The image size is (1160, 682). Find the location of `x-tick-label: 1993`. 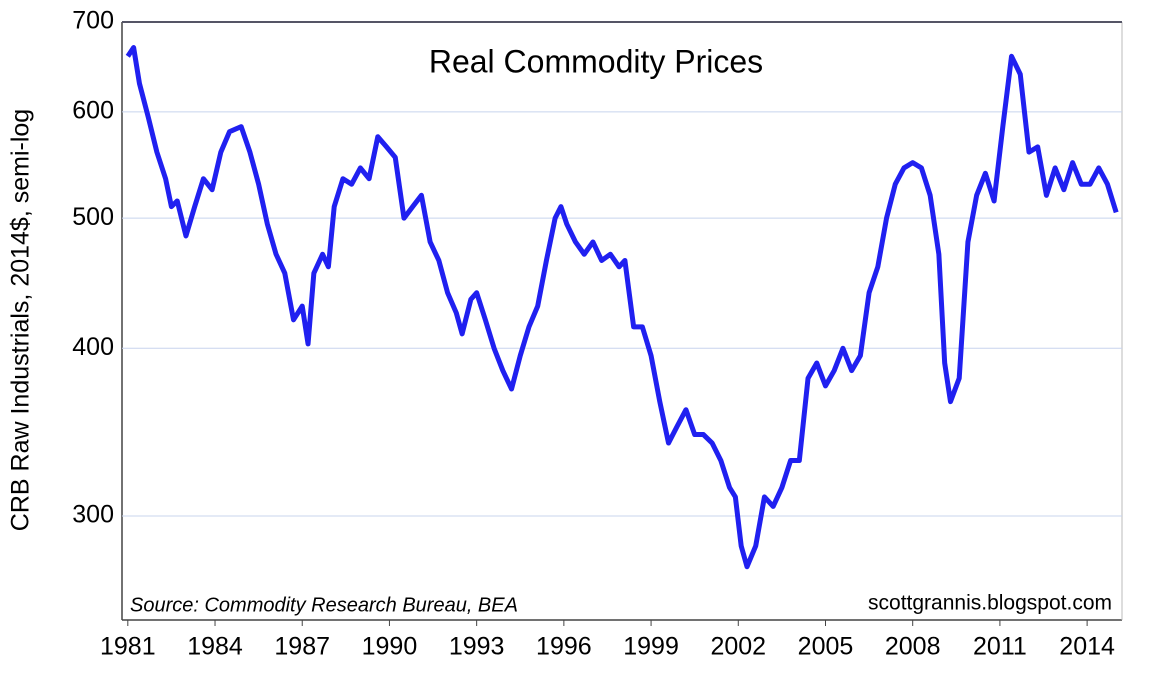

x-tick-label: 1993 is located at coordinates (477, 647).